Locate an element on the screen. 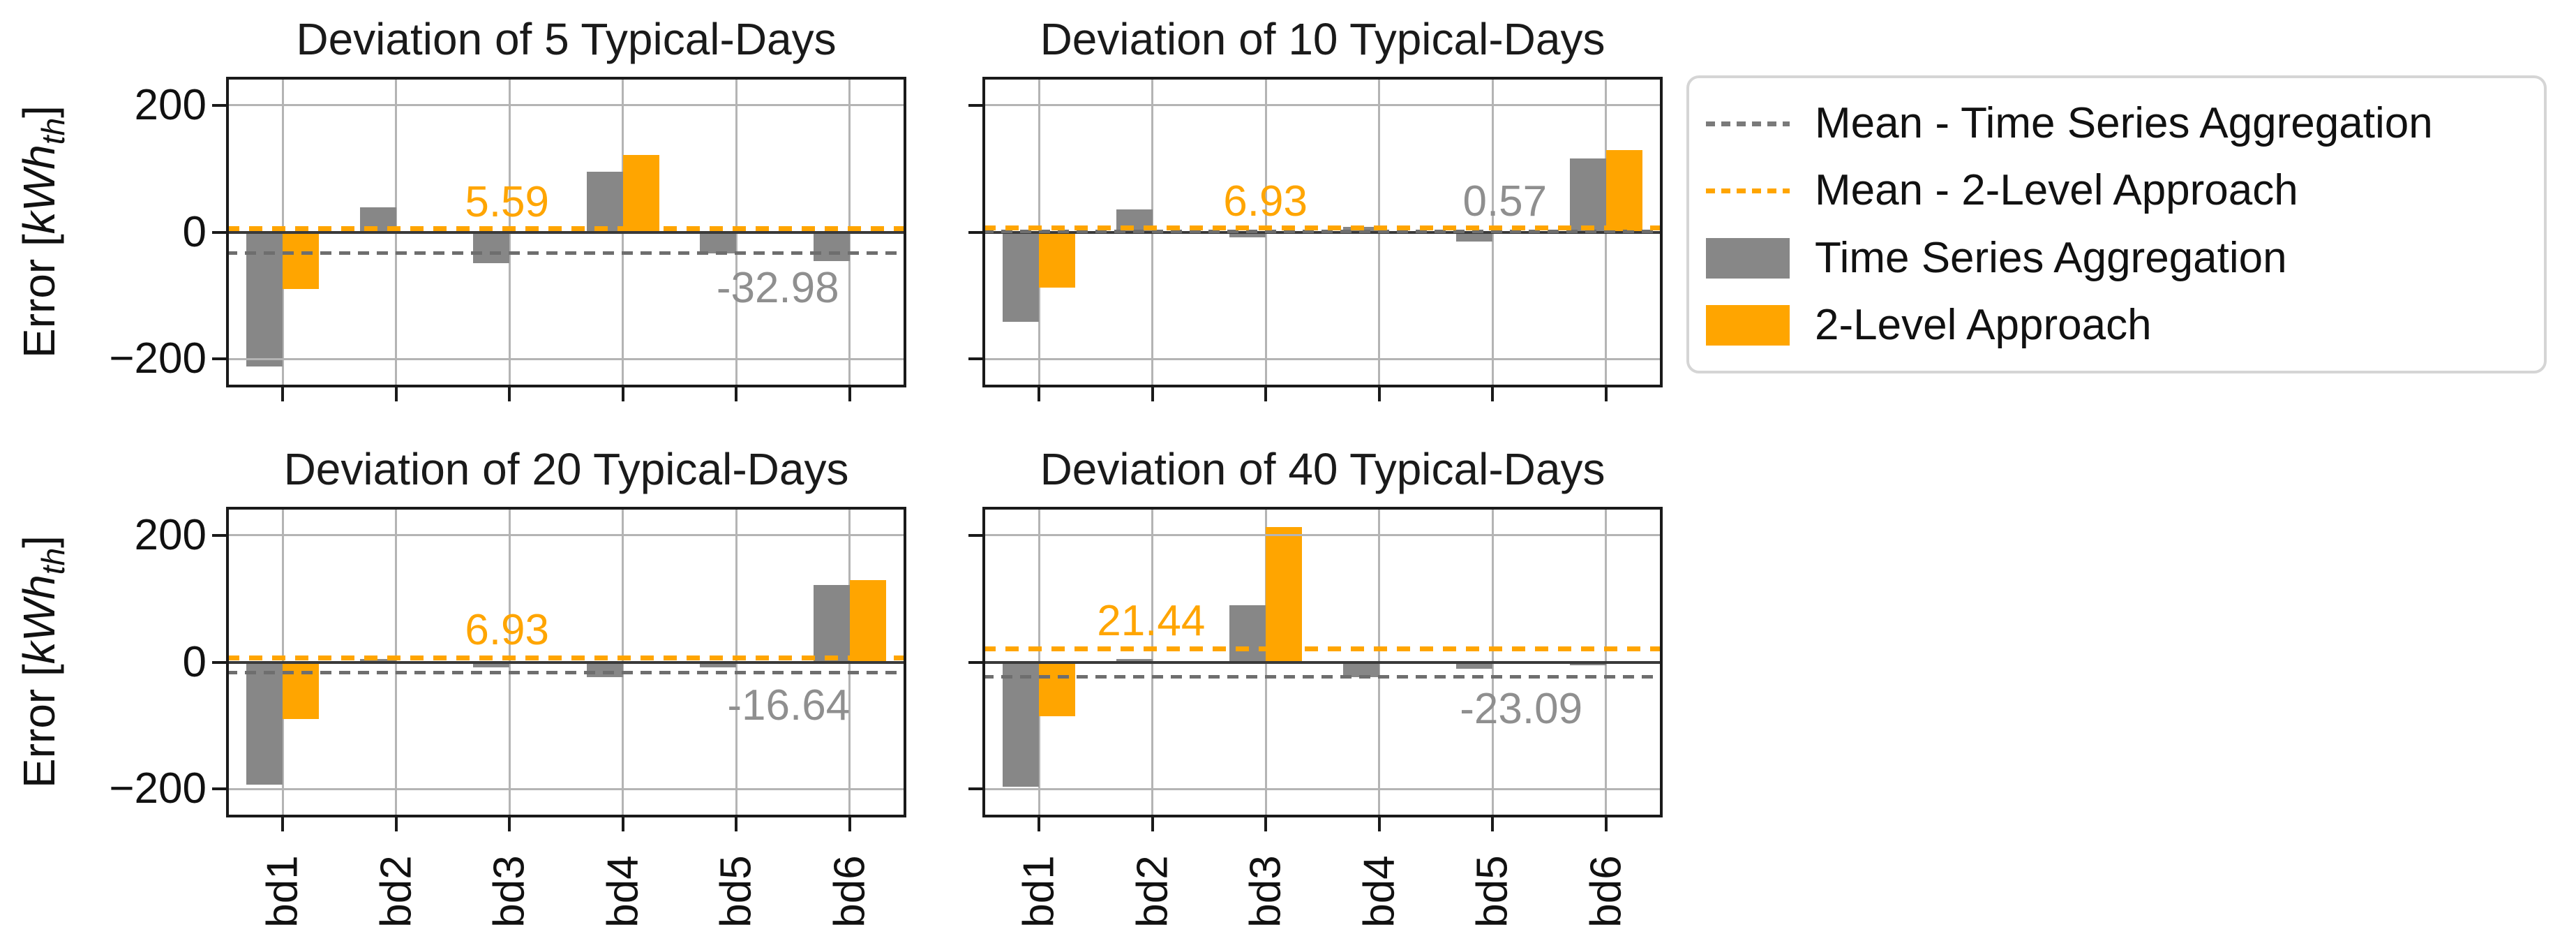  x-tick-label: bd2 is located at coordinates (1152, 891).